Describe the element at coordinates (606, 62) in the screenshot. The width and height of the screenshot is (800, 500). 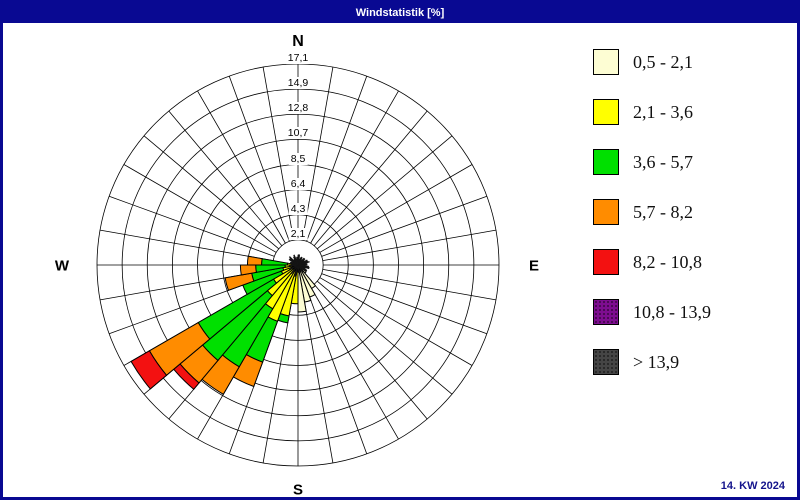
I see `legend-swatch-cream` at that location.